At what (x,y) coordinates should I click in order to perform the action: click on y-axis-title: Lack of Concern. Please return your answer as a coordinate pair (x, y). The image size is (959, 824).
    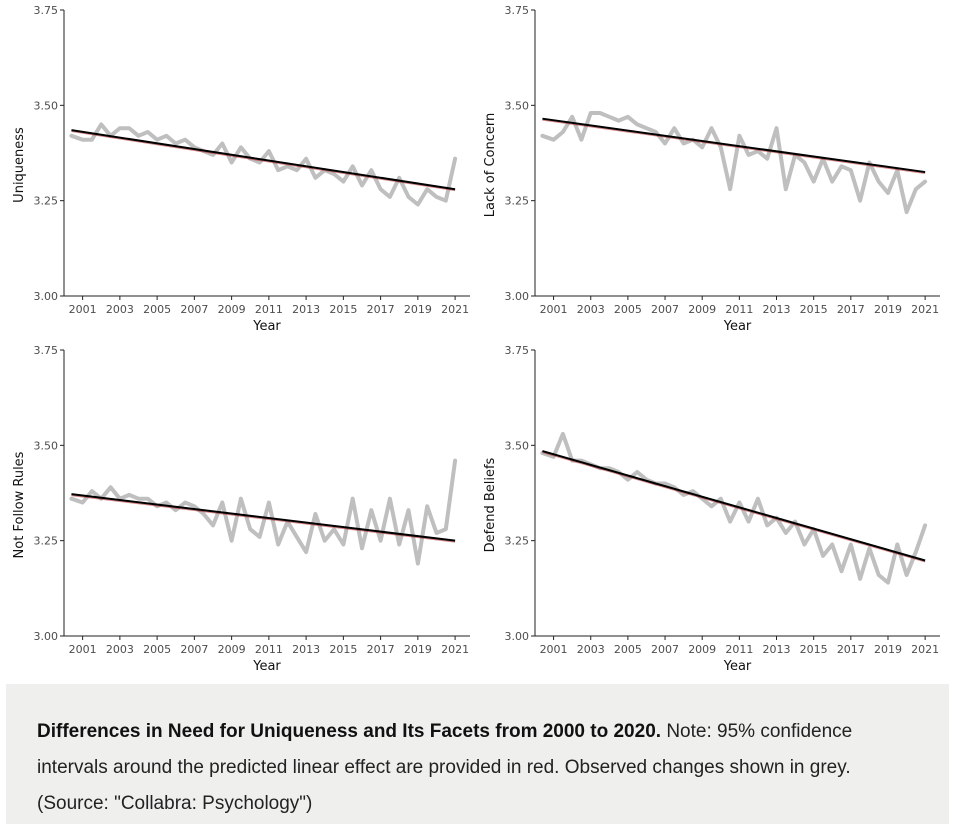
    Looking at the image, I should click on (490, 165).